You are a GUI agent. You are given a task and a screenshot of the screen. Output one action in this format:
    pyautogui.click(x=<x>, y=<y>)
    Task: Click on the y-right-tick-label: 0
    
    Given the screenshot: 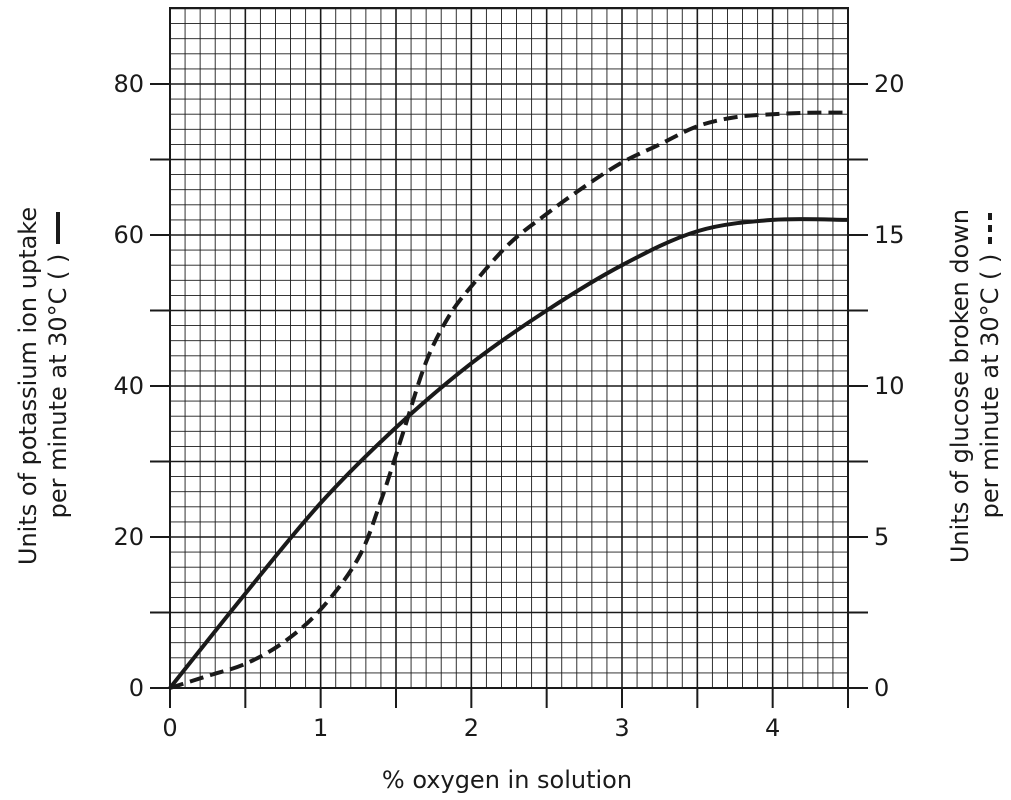 What is the action you would take?
    pyautogui.click(x=881, y=688)
    